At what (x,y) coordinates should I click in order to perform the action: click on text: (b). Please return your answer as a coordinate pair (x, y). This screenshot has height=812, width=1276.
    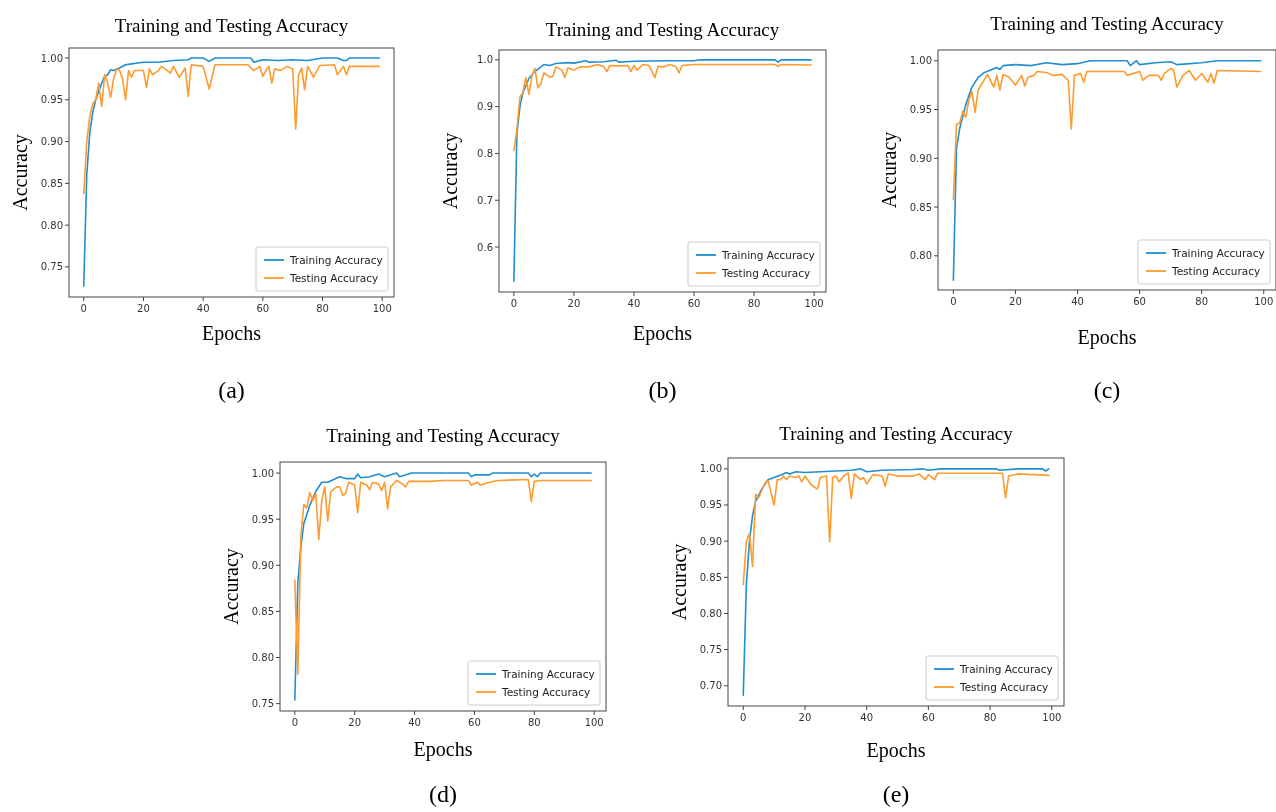
    Looking at the image, I should click on (662, 390).